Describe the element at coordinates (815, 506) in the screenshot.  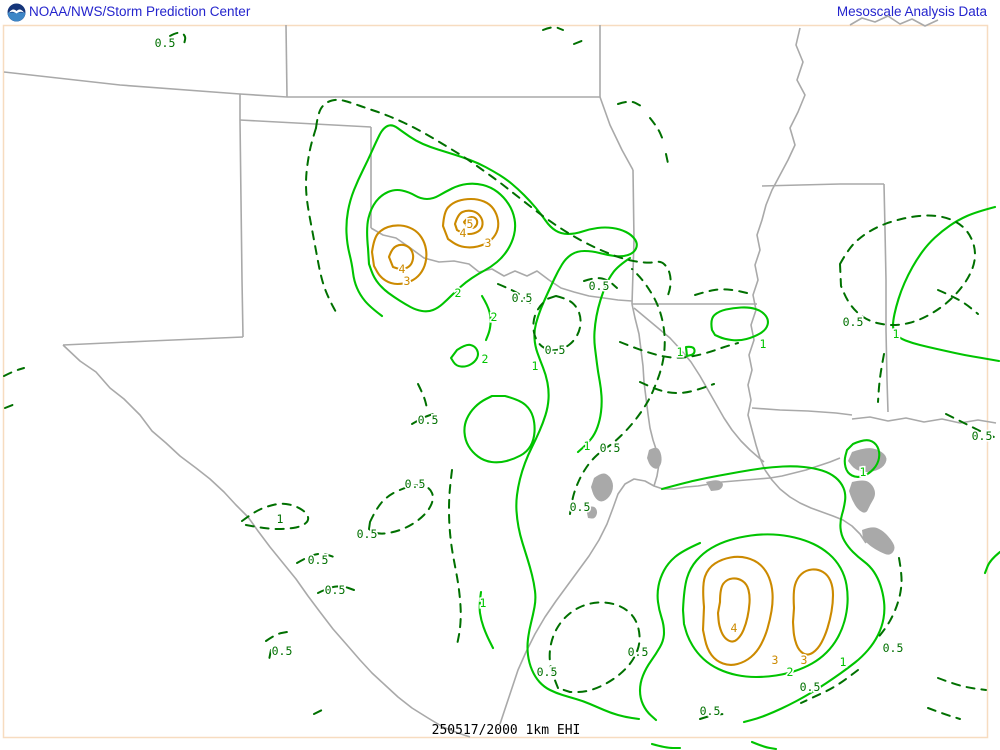
I see `border-mississippi-lower` at that location.